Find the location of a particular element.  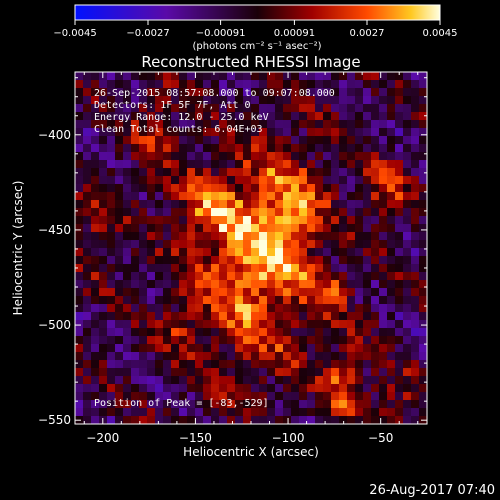

colorbar-tick-label: −0.0045 is located at coordinates (74, 33).